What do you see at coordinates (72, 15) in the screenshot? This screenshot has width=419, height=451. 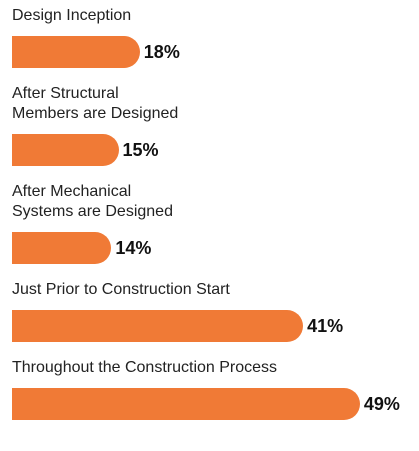 I see `category-label: Design Inception` at bounding box center [72, 15].